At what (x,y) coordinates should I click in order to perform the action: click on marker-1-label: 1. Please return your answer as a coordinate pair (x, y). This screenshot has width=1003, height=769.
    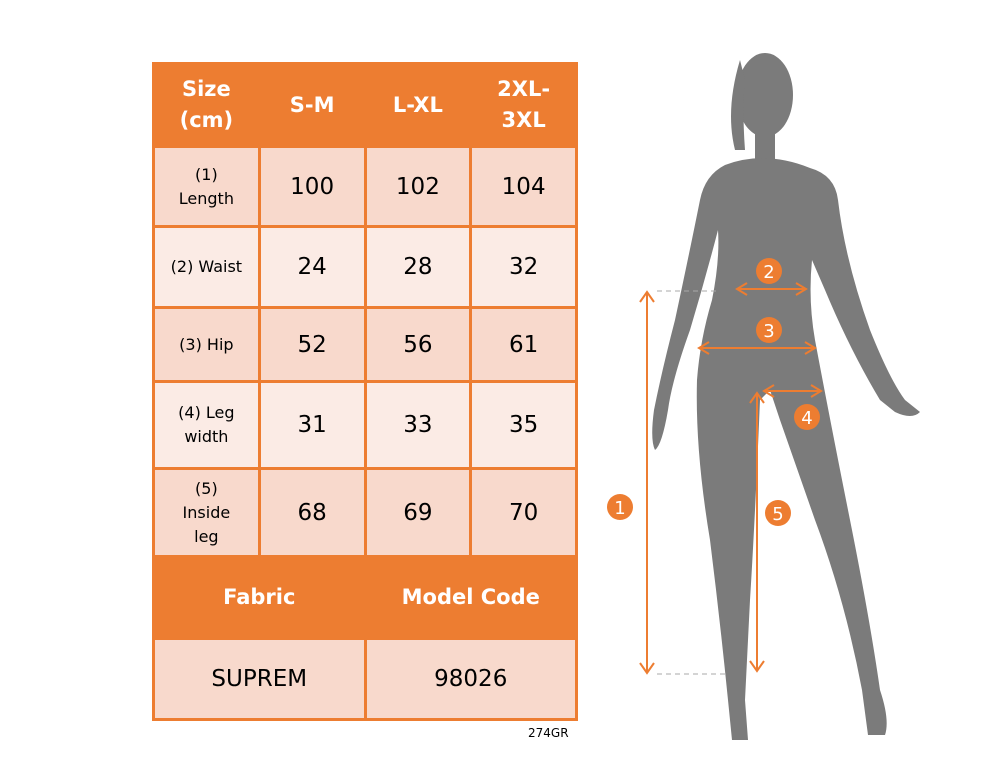
    Looking at the image, I should click on (619, 508).